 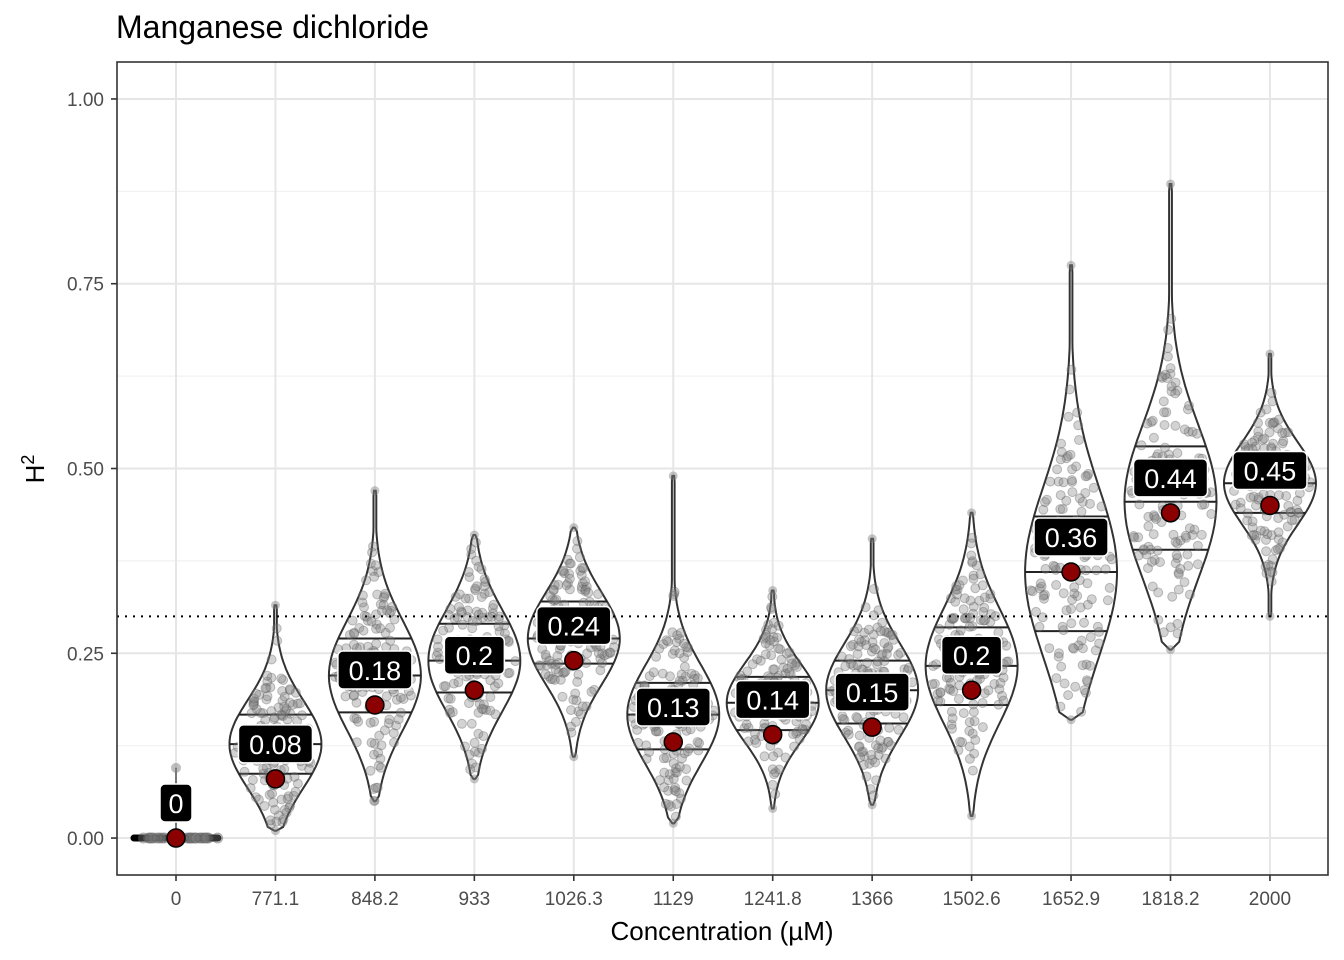 I want to click on x-tick-label: 1366, so click(x=872, y=899).